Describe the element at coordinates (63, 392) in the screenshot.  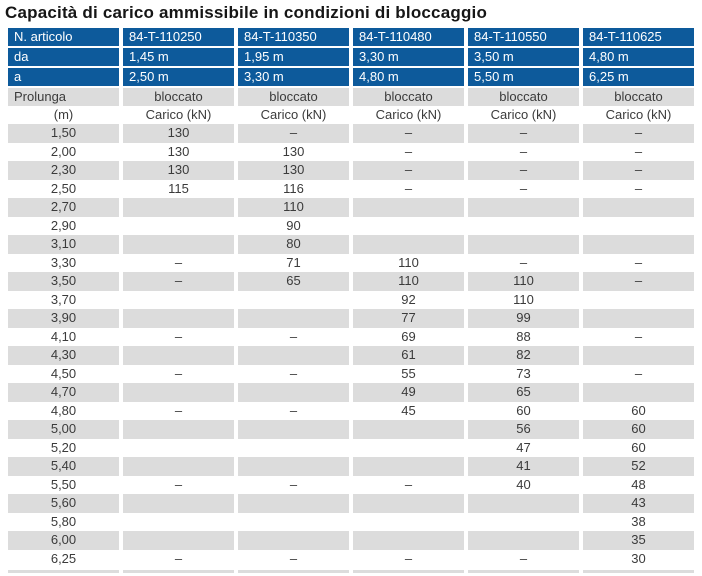
I see `prolunga-m-value: 4,70` at that location.